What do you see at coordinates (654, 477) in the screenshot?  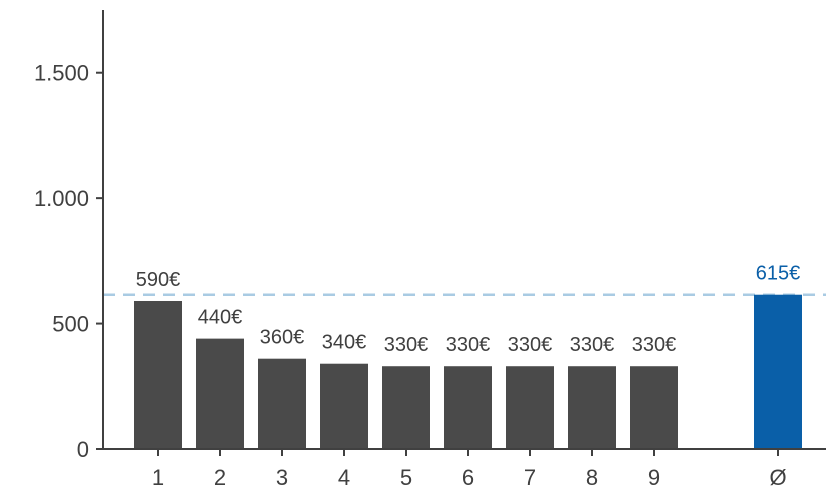 I see `x-tick-label: 9` at bounding box center [654, 477].